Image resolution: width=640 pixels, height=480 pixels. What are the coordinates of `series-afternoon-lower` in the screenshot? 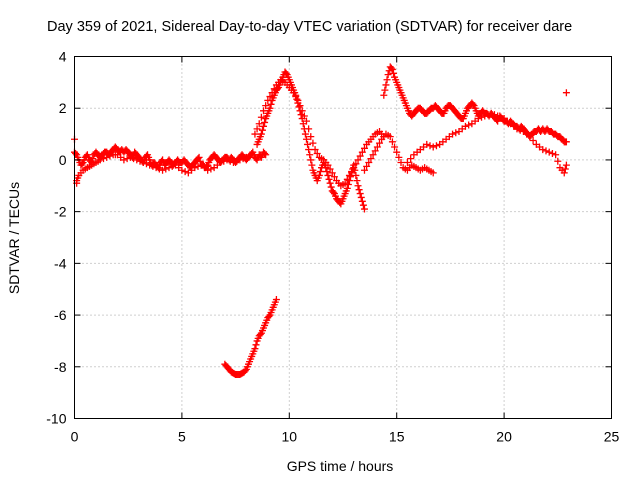 It's located at (486, 143).